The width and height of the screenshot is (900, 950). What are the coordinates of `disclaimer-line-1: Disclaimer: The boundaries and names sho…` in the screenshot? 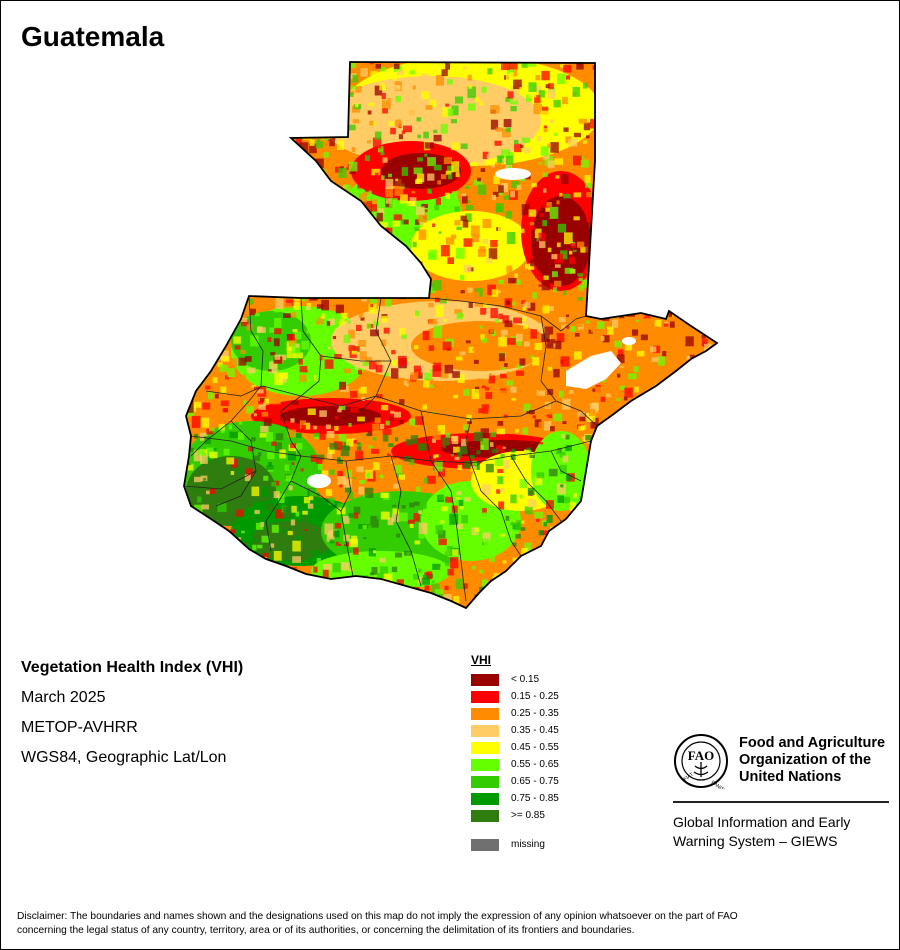 It's located at (377, 916).